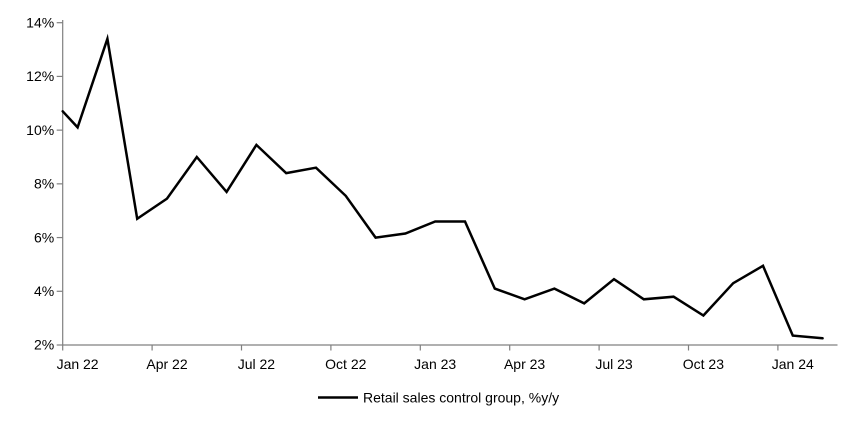 Image resolution: width=852 pixels, height=423 pixels. I want to click on y-tick-label: 6%, so click(44, 237).